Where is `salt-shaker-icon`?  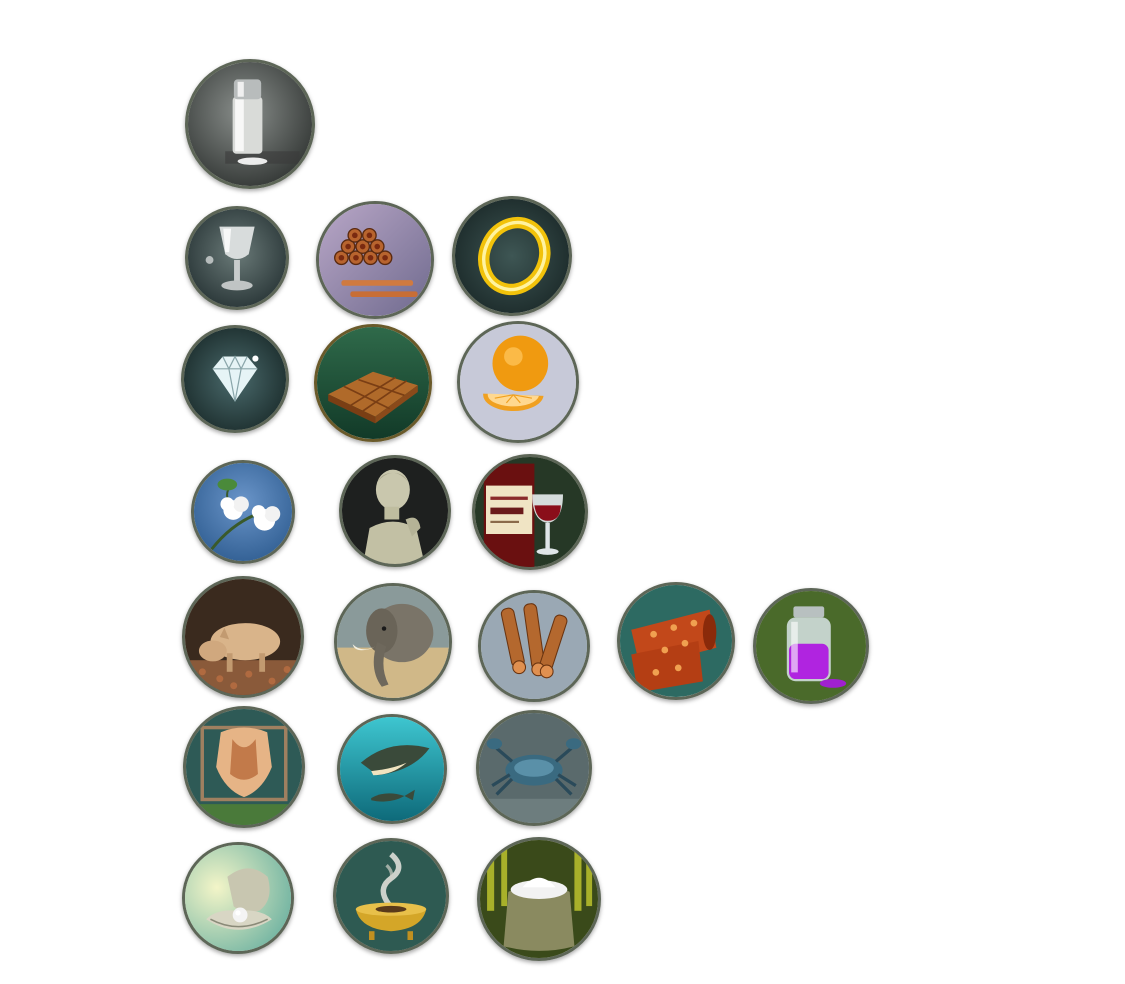 salt-shaker-icon is located at coordinates (250, 124).